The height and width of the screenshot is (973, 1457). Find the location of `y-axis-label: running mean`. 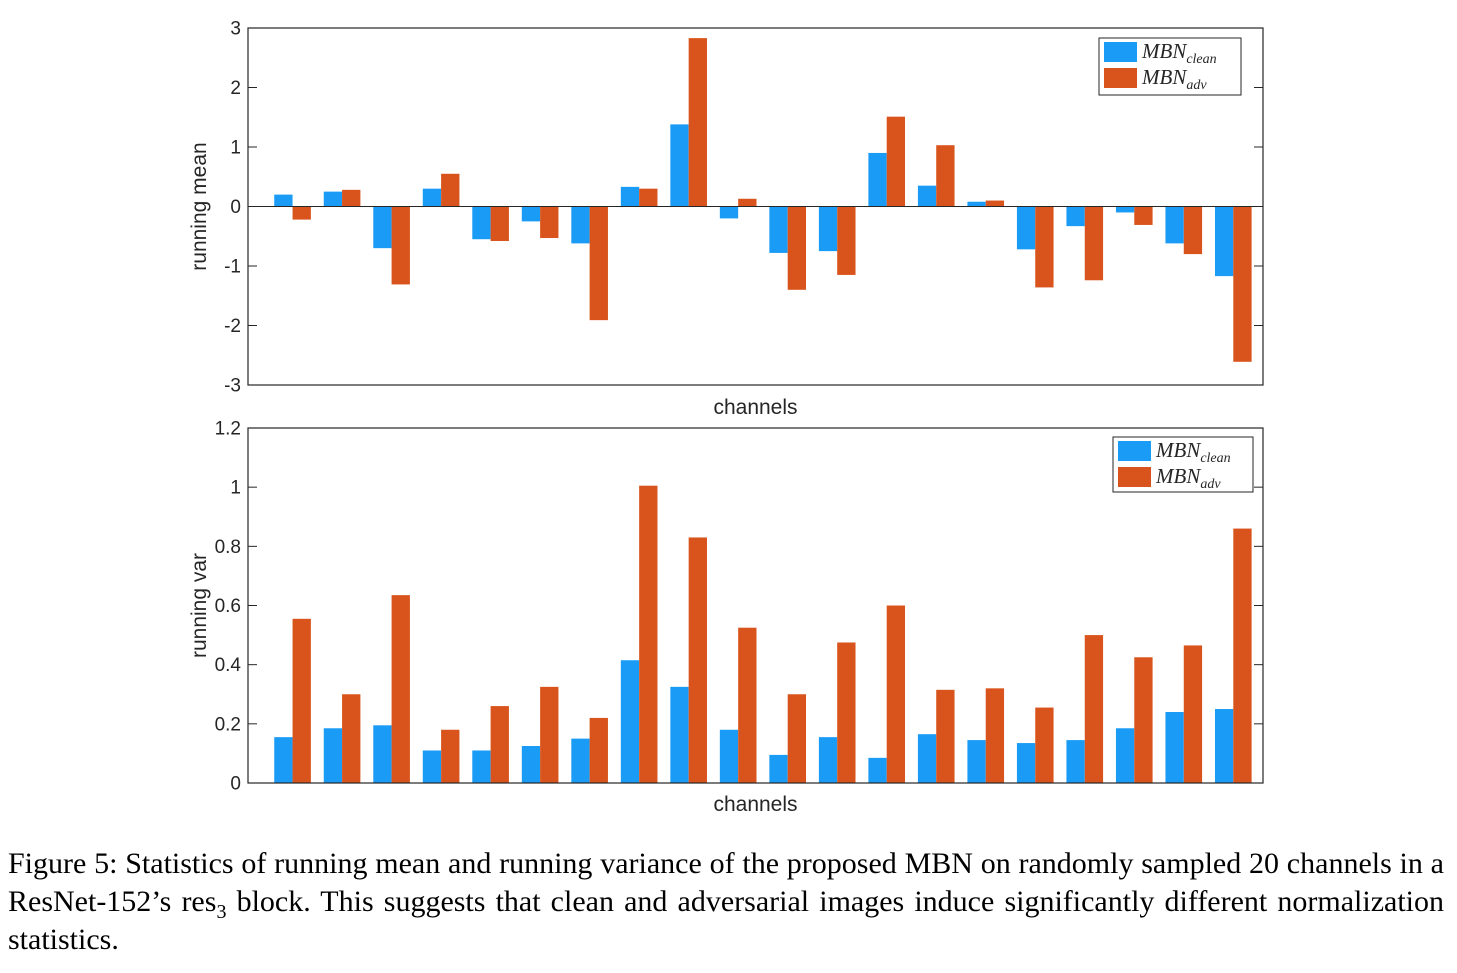

y-axis-label: running mean is located at coordinates (199, 206).